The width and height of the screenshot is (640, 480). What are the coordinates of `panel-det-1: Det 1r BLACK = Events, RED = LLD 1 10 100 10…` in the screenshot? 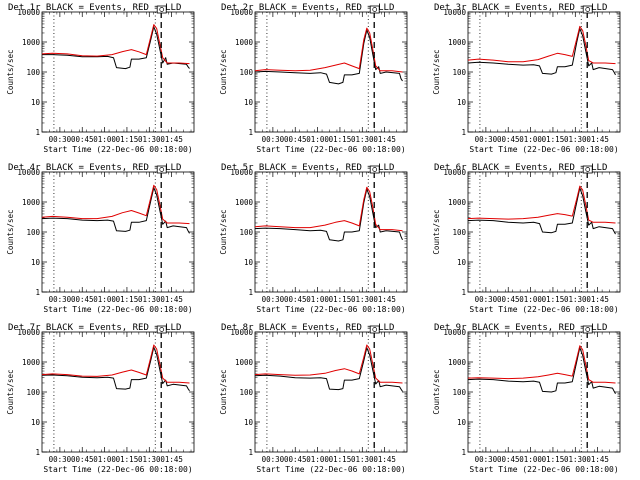 It's located at (100, 78).